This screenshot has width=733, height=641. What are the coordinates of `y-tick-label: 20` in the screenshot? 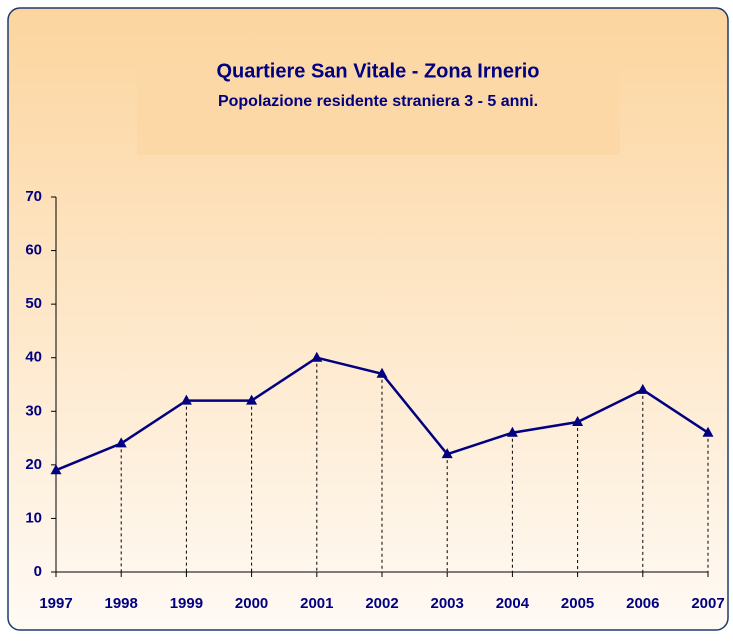 It's located at (33, 464).